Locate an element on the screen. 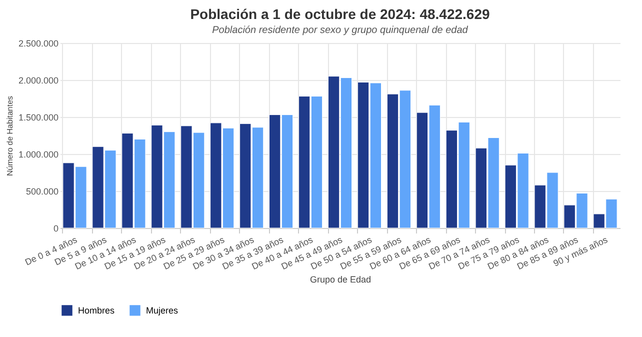  legend-label: Hombres is located at coordinates (97, 310).